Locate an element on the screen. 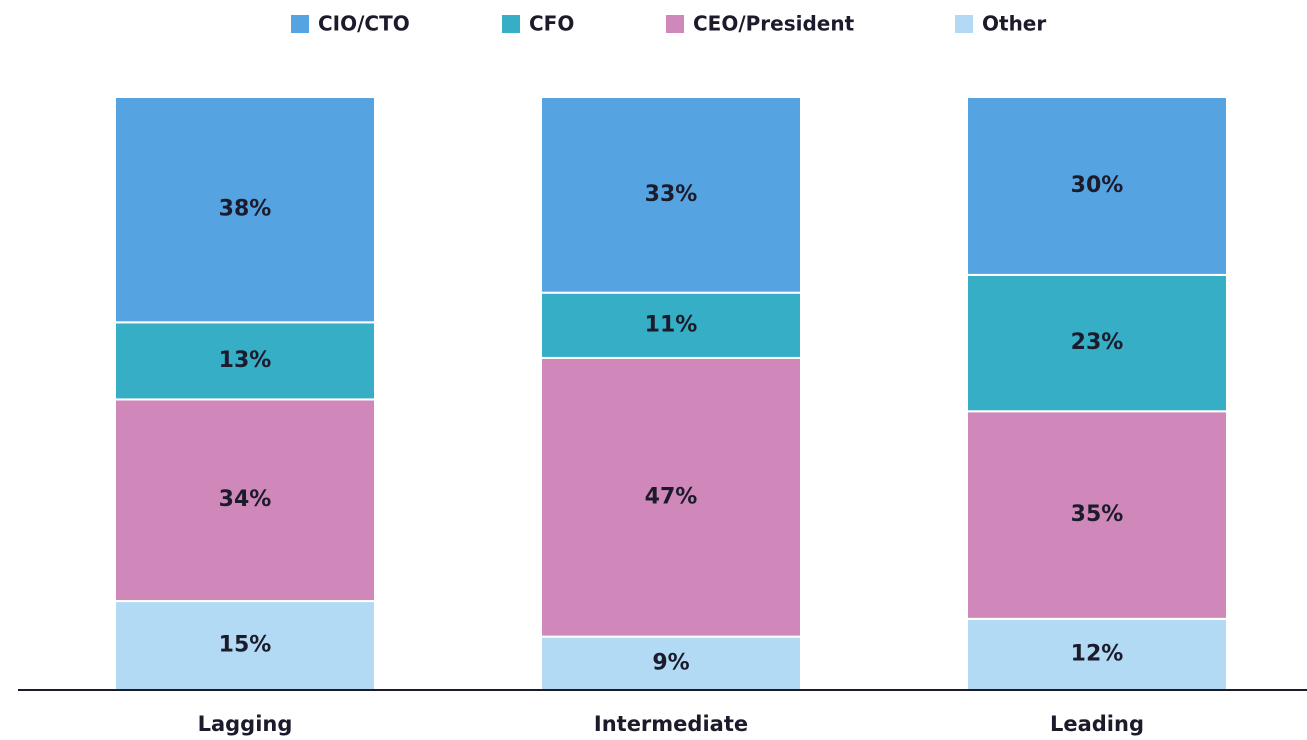  value-label: 13% is located at coordinates (245, 360).